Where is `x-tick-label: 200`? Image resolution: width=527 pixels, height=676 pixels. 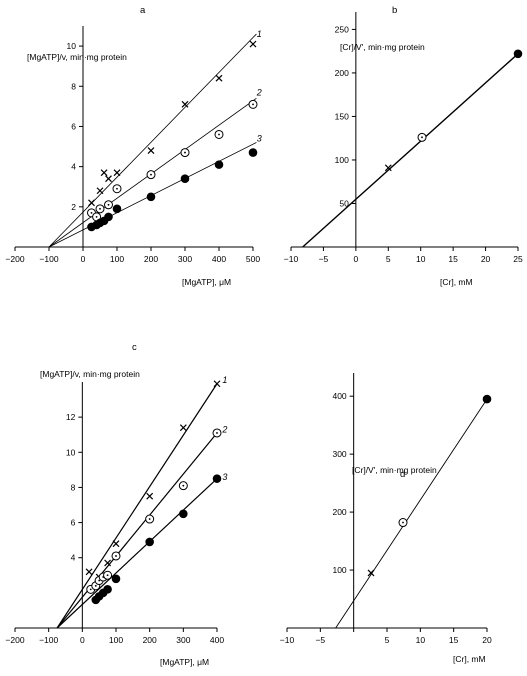
x-tick-label: 200 is located at coordinates (150, 640).